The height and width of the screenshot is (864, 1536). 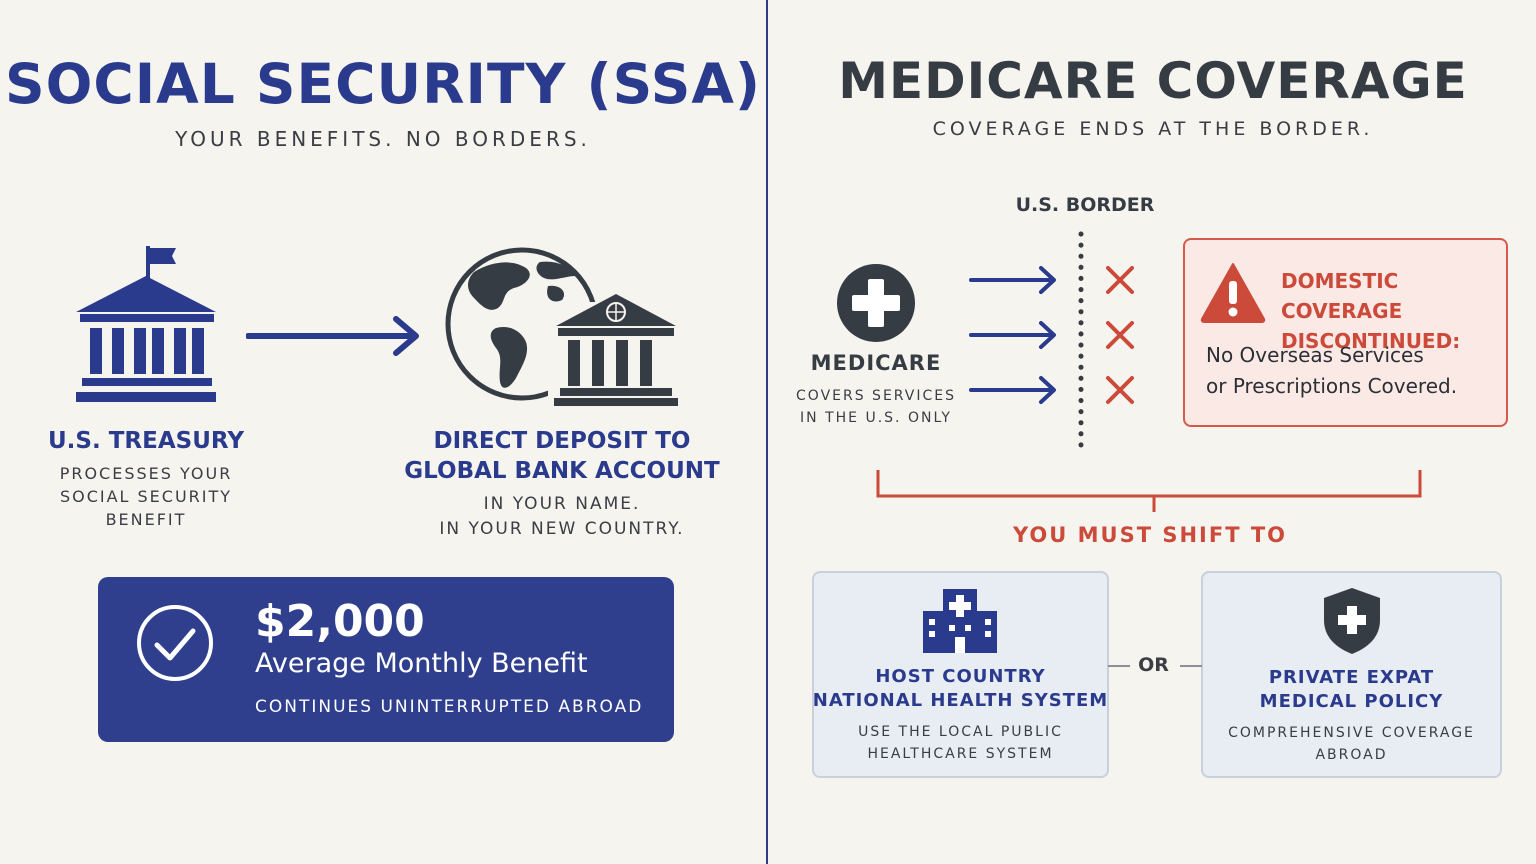 I want to click on treasury-desc-line: SOCIAL SECURITY, so click(x=146, y=496).